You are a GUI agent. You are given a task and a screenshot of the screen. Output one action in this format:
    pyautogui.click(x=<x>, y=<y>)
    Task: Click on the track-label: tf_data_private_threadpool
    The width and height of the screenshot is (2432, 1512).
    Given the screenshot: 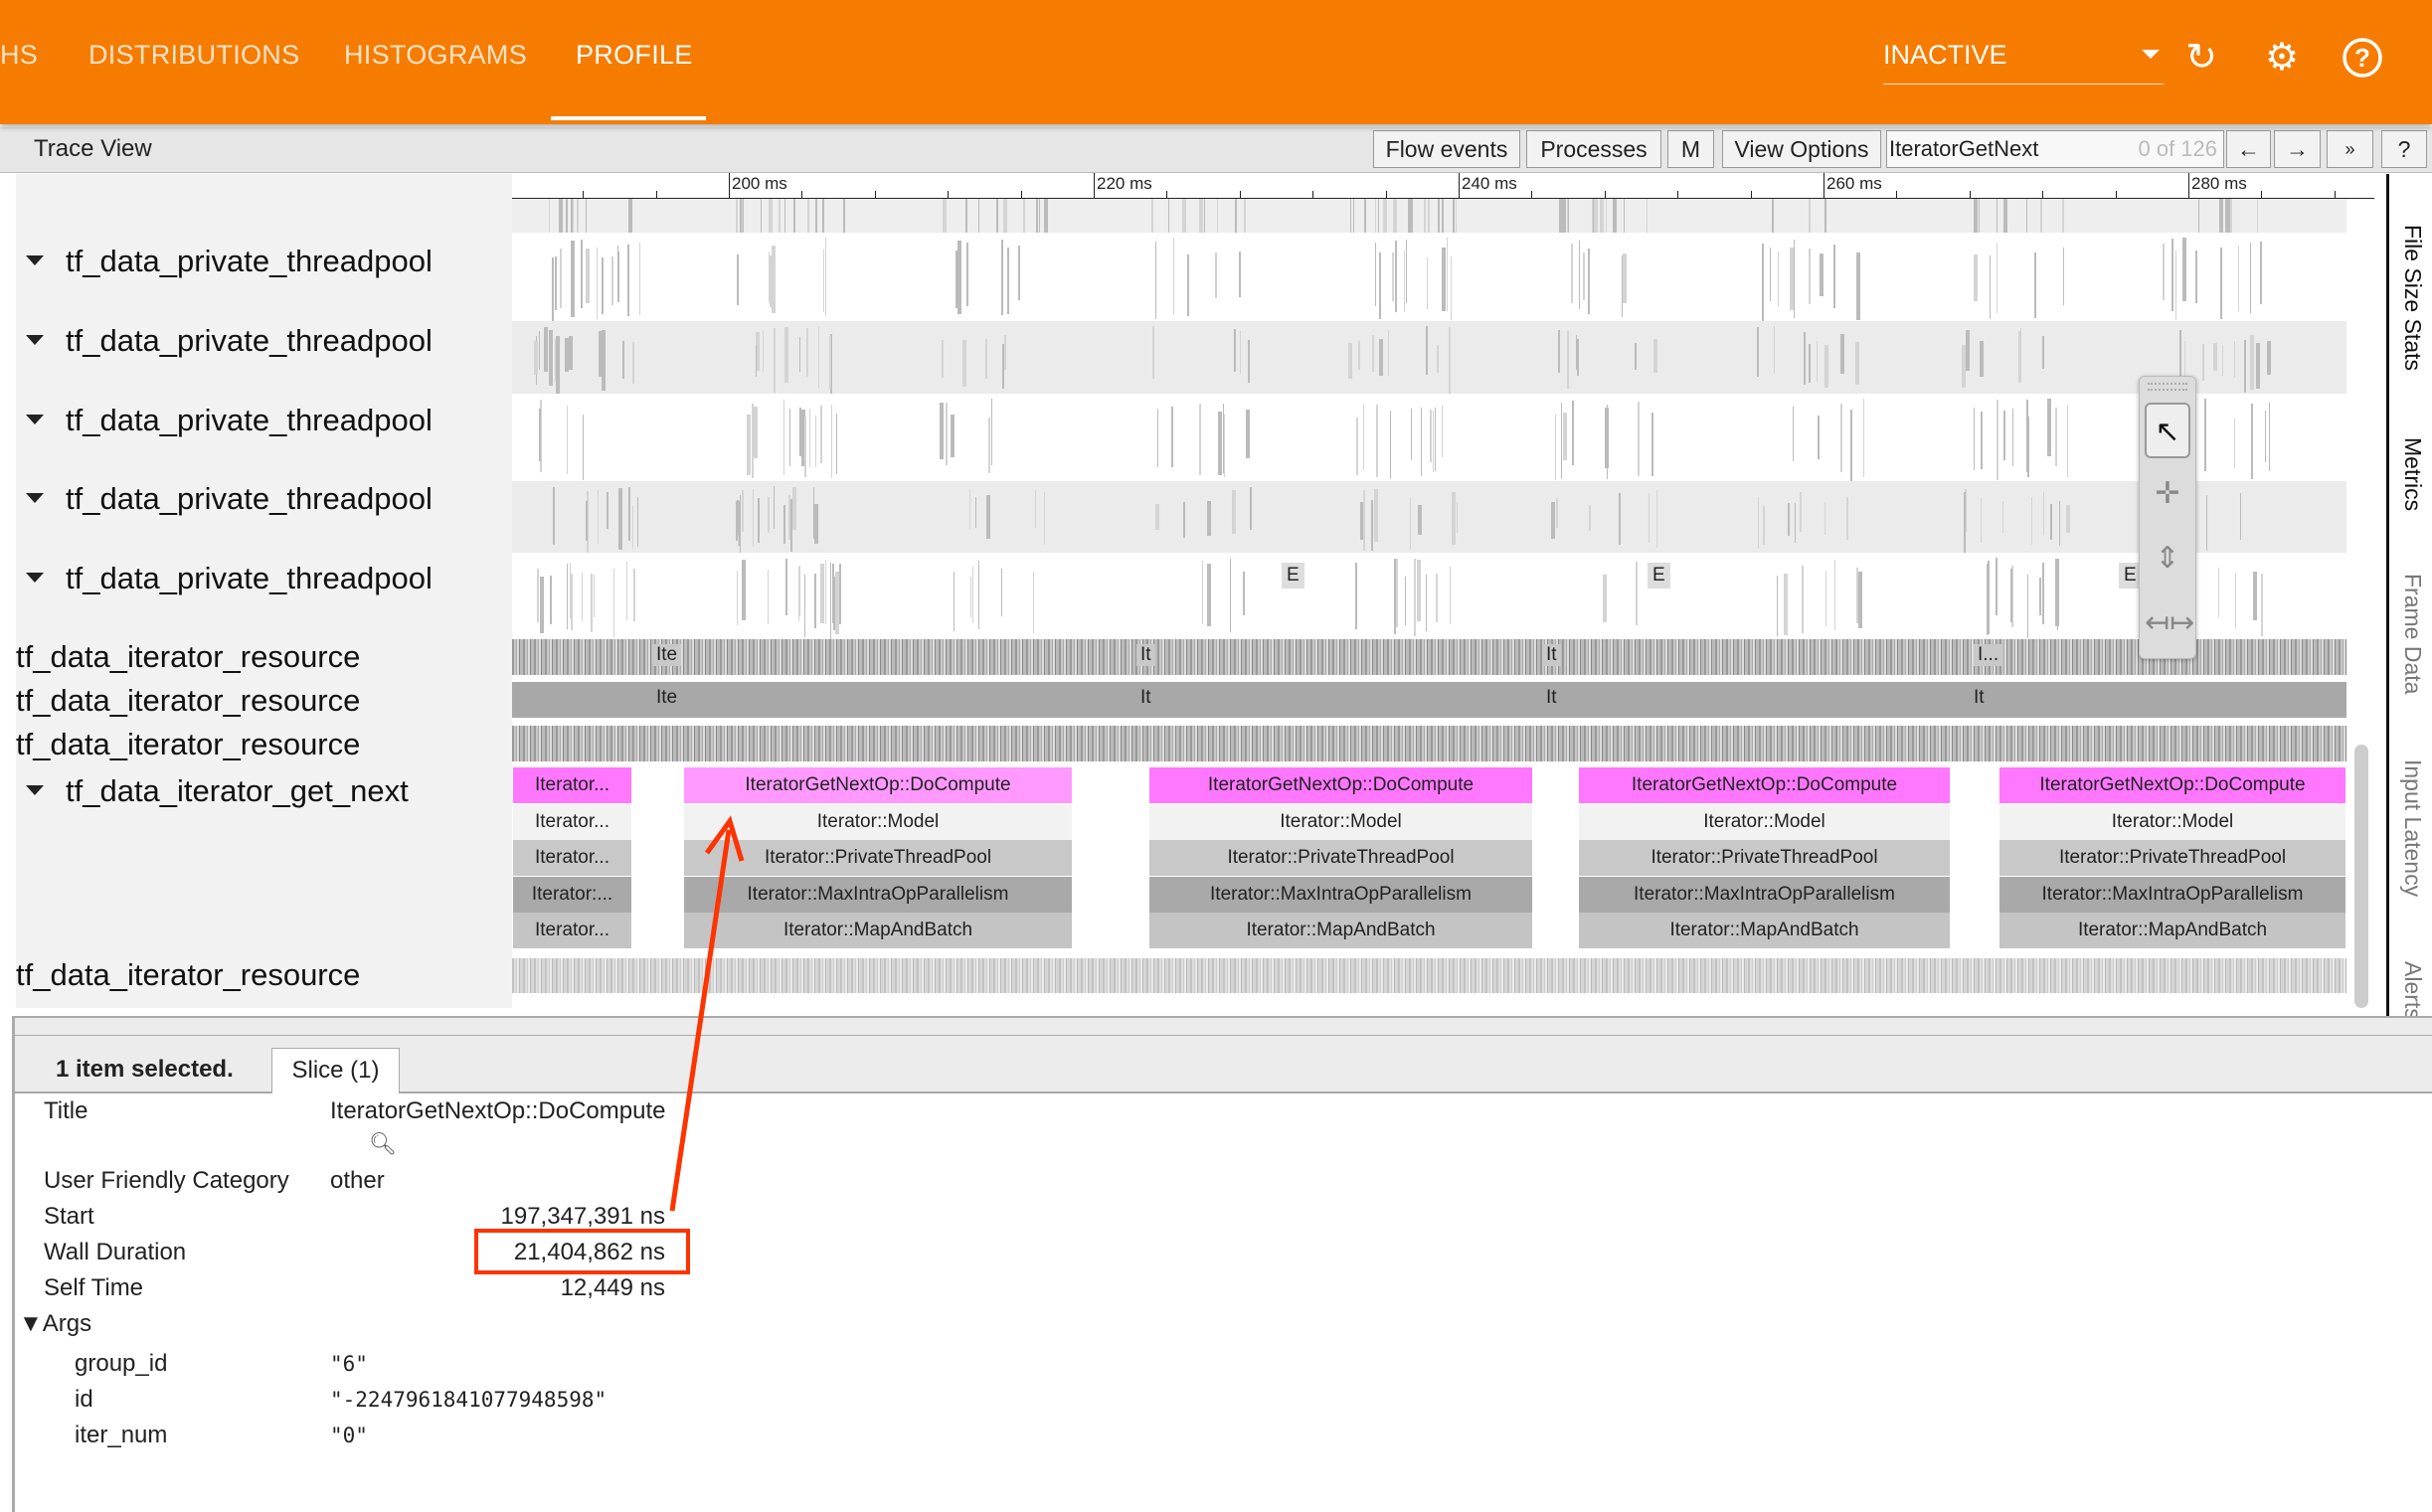 What is the action you would take?
    pyautogui.click(x=229, y=499)
    